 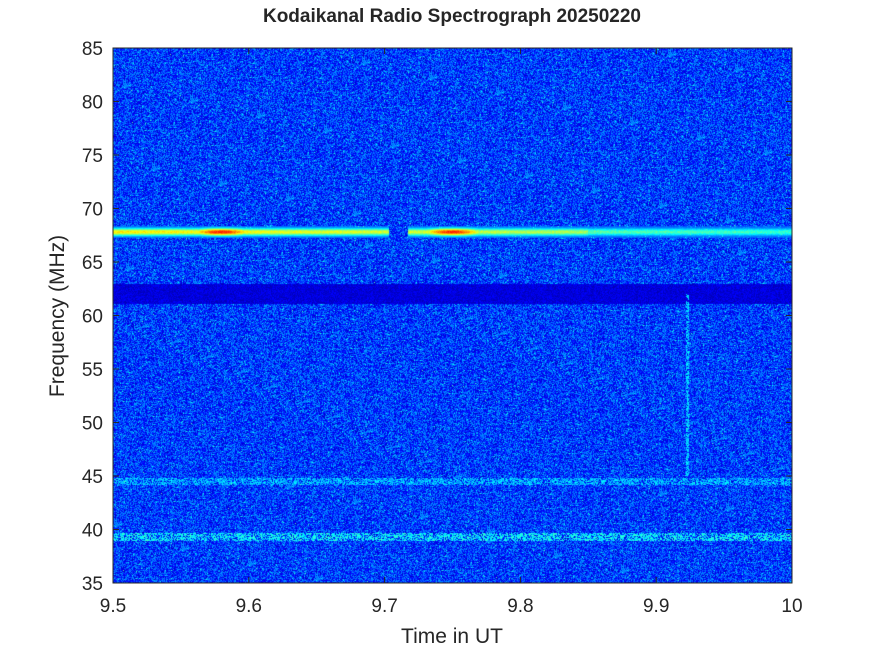 What do you see at coordinates (452, 16) in the screenshot?
I see `chart-title: Kodaikanal Radio Spectrograph 20250220` at bounding box center [452, 16].